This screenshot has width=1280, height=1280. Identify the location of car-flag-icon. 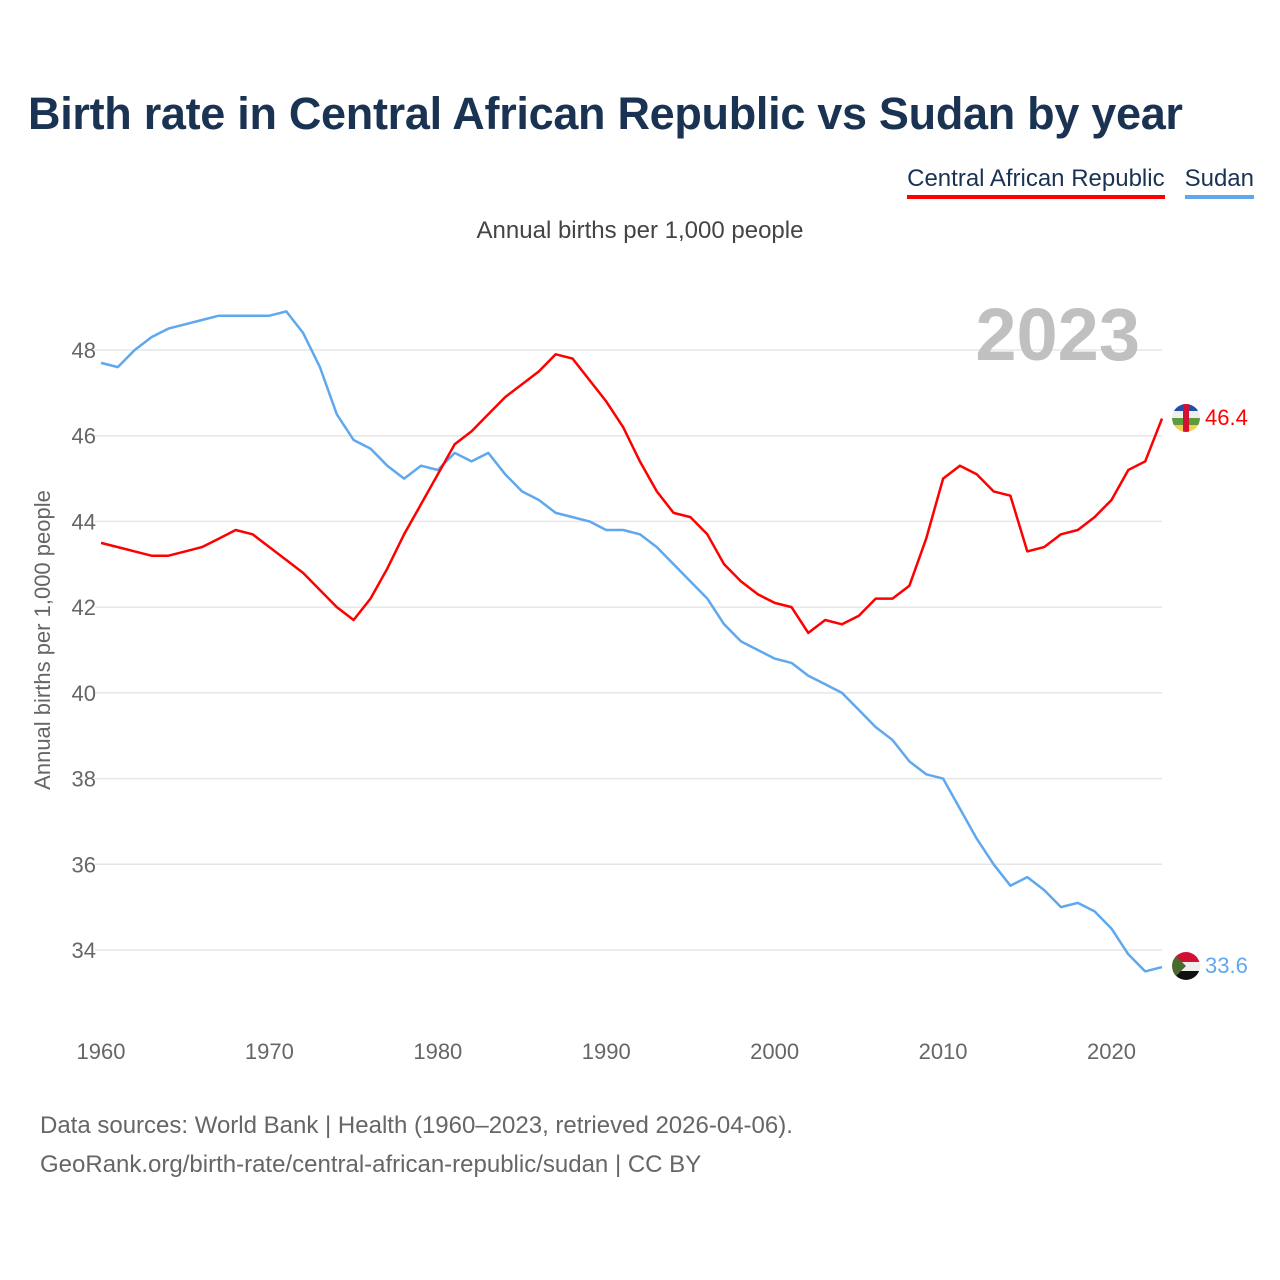
(1186, 418).